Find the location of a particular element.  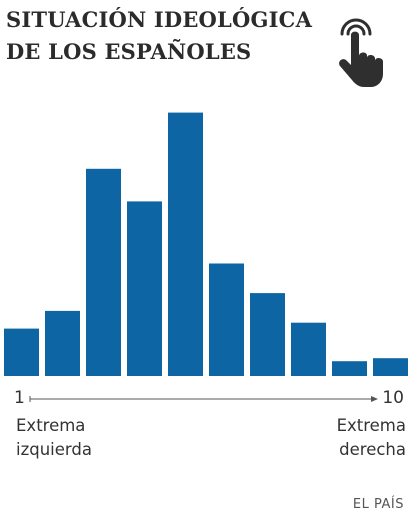

title-line-1: SITUACIÓN IDEOLÓGICA is located at coordinates (159, 19).